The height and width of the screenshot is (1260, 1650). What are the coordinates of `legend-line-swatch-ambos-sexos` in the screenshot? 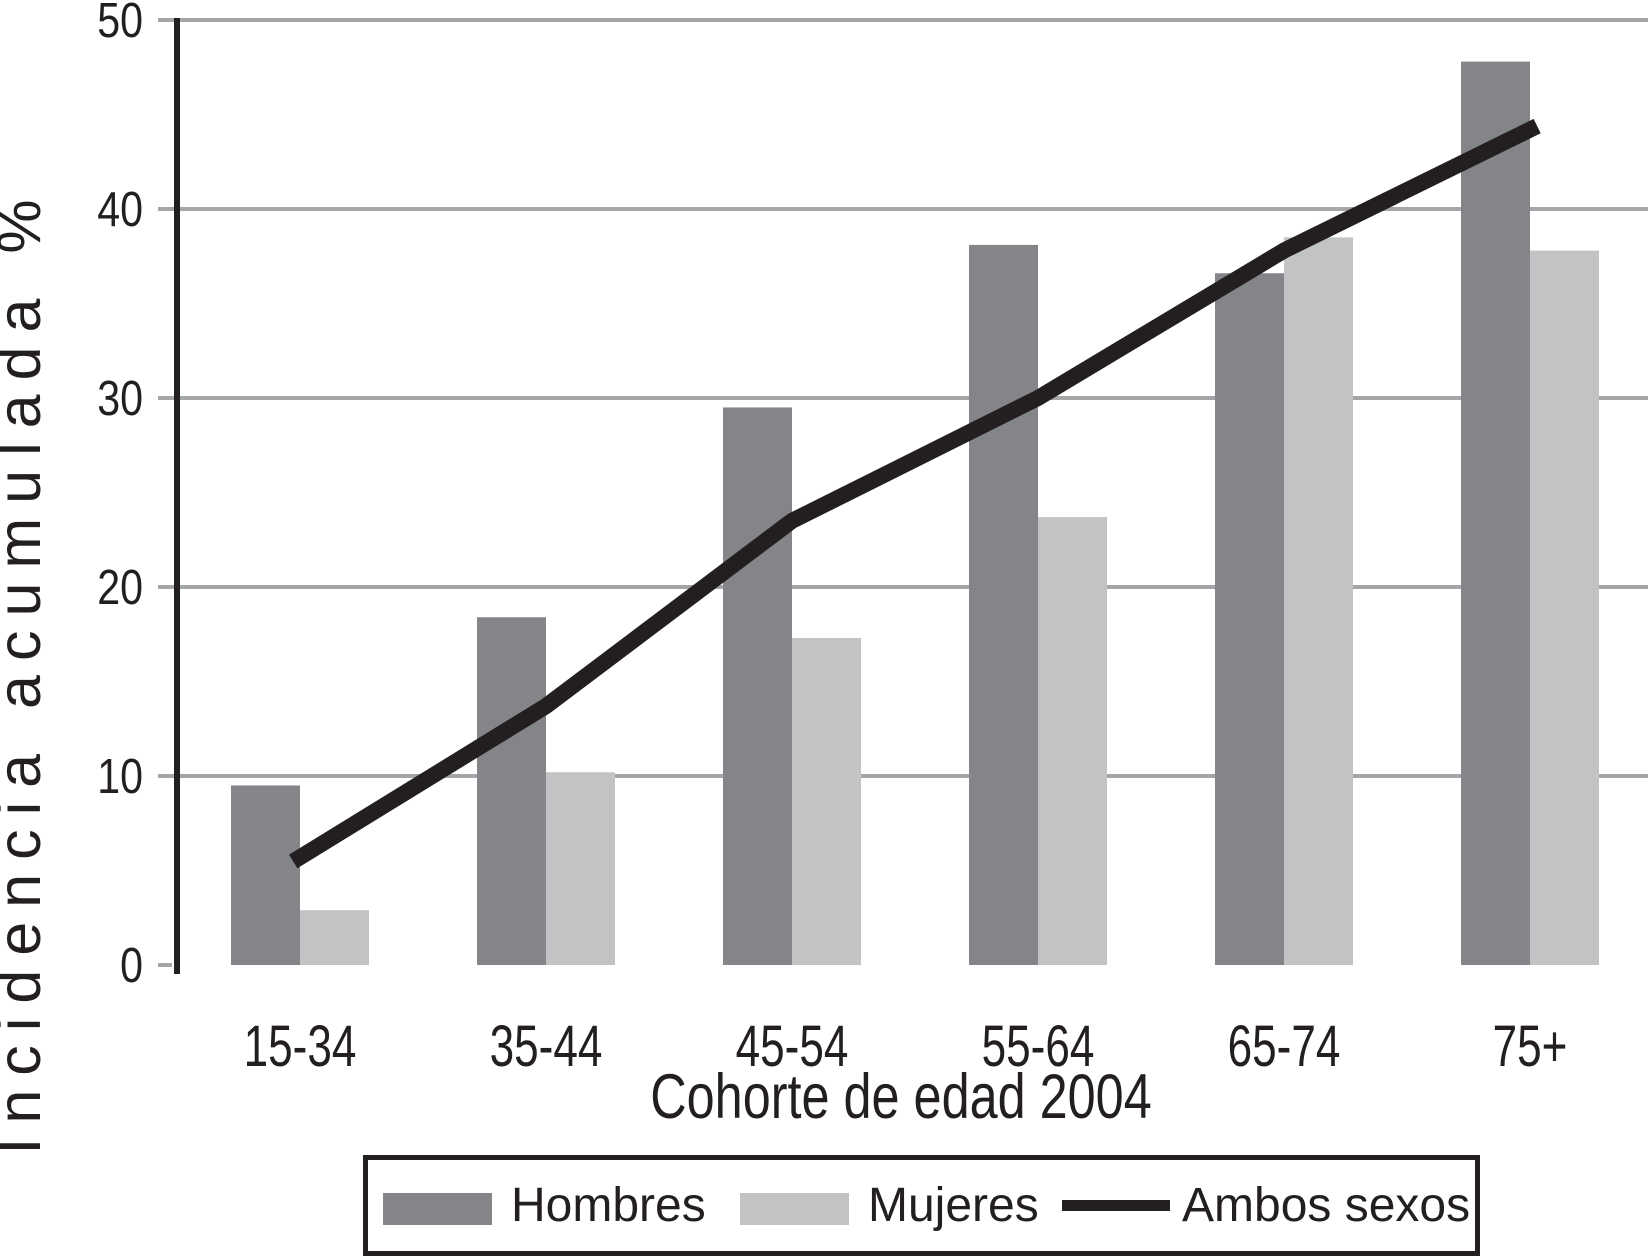 It's located at (1116, 1205).